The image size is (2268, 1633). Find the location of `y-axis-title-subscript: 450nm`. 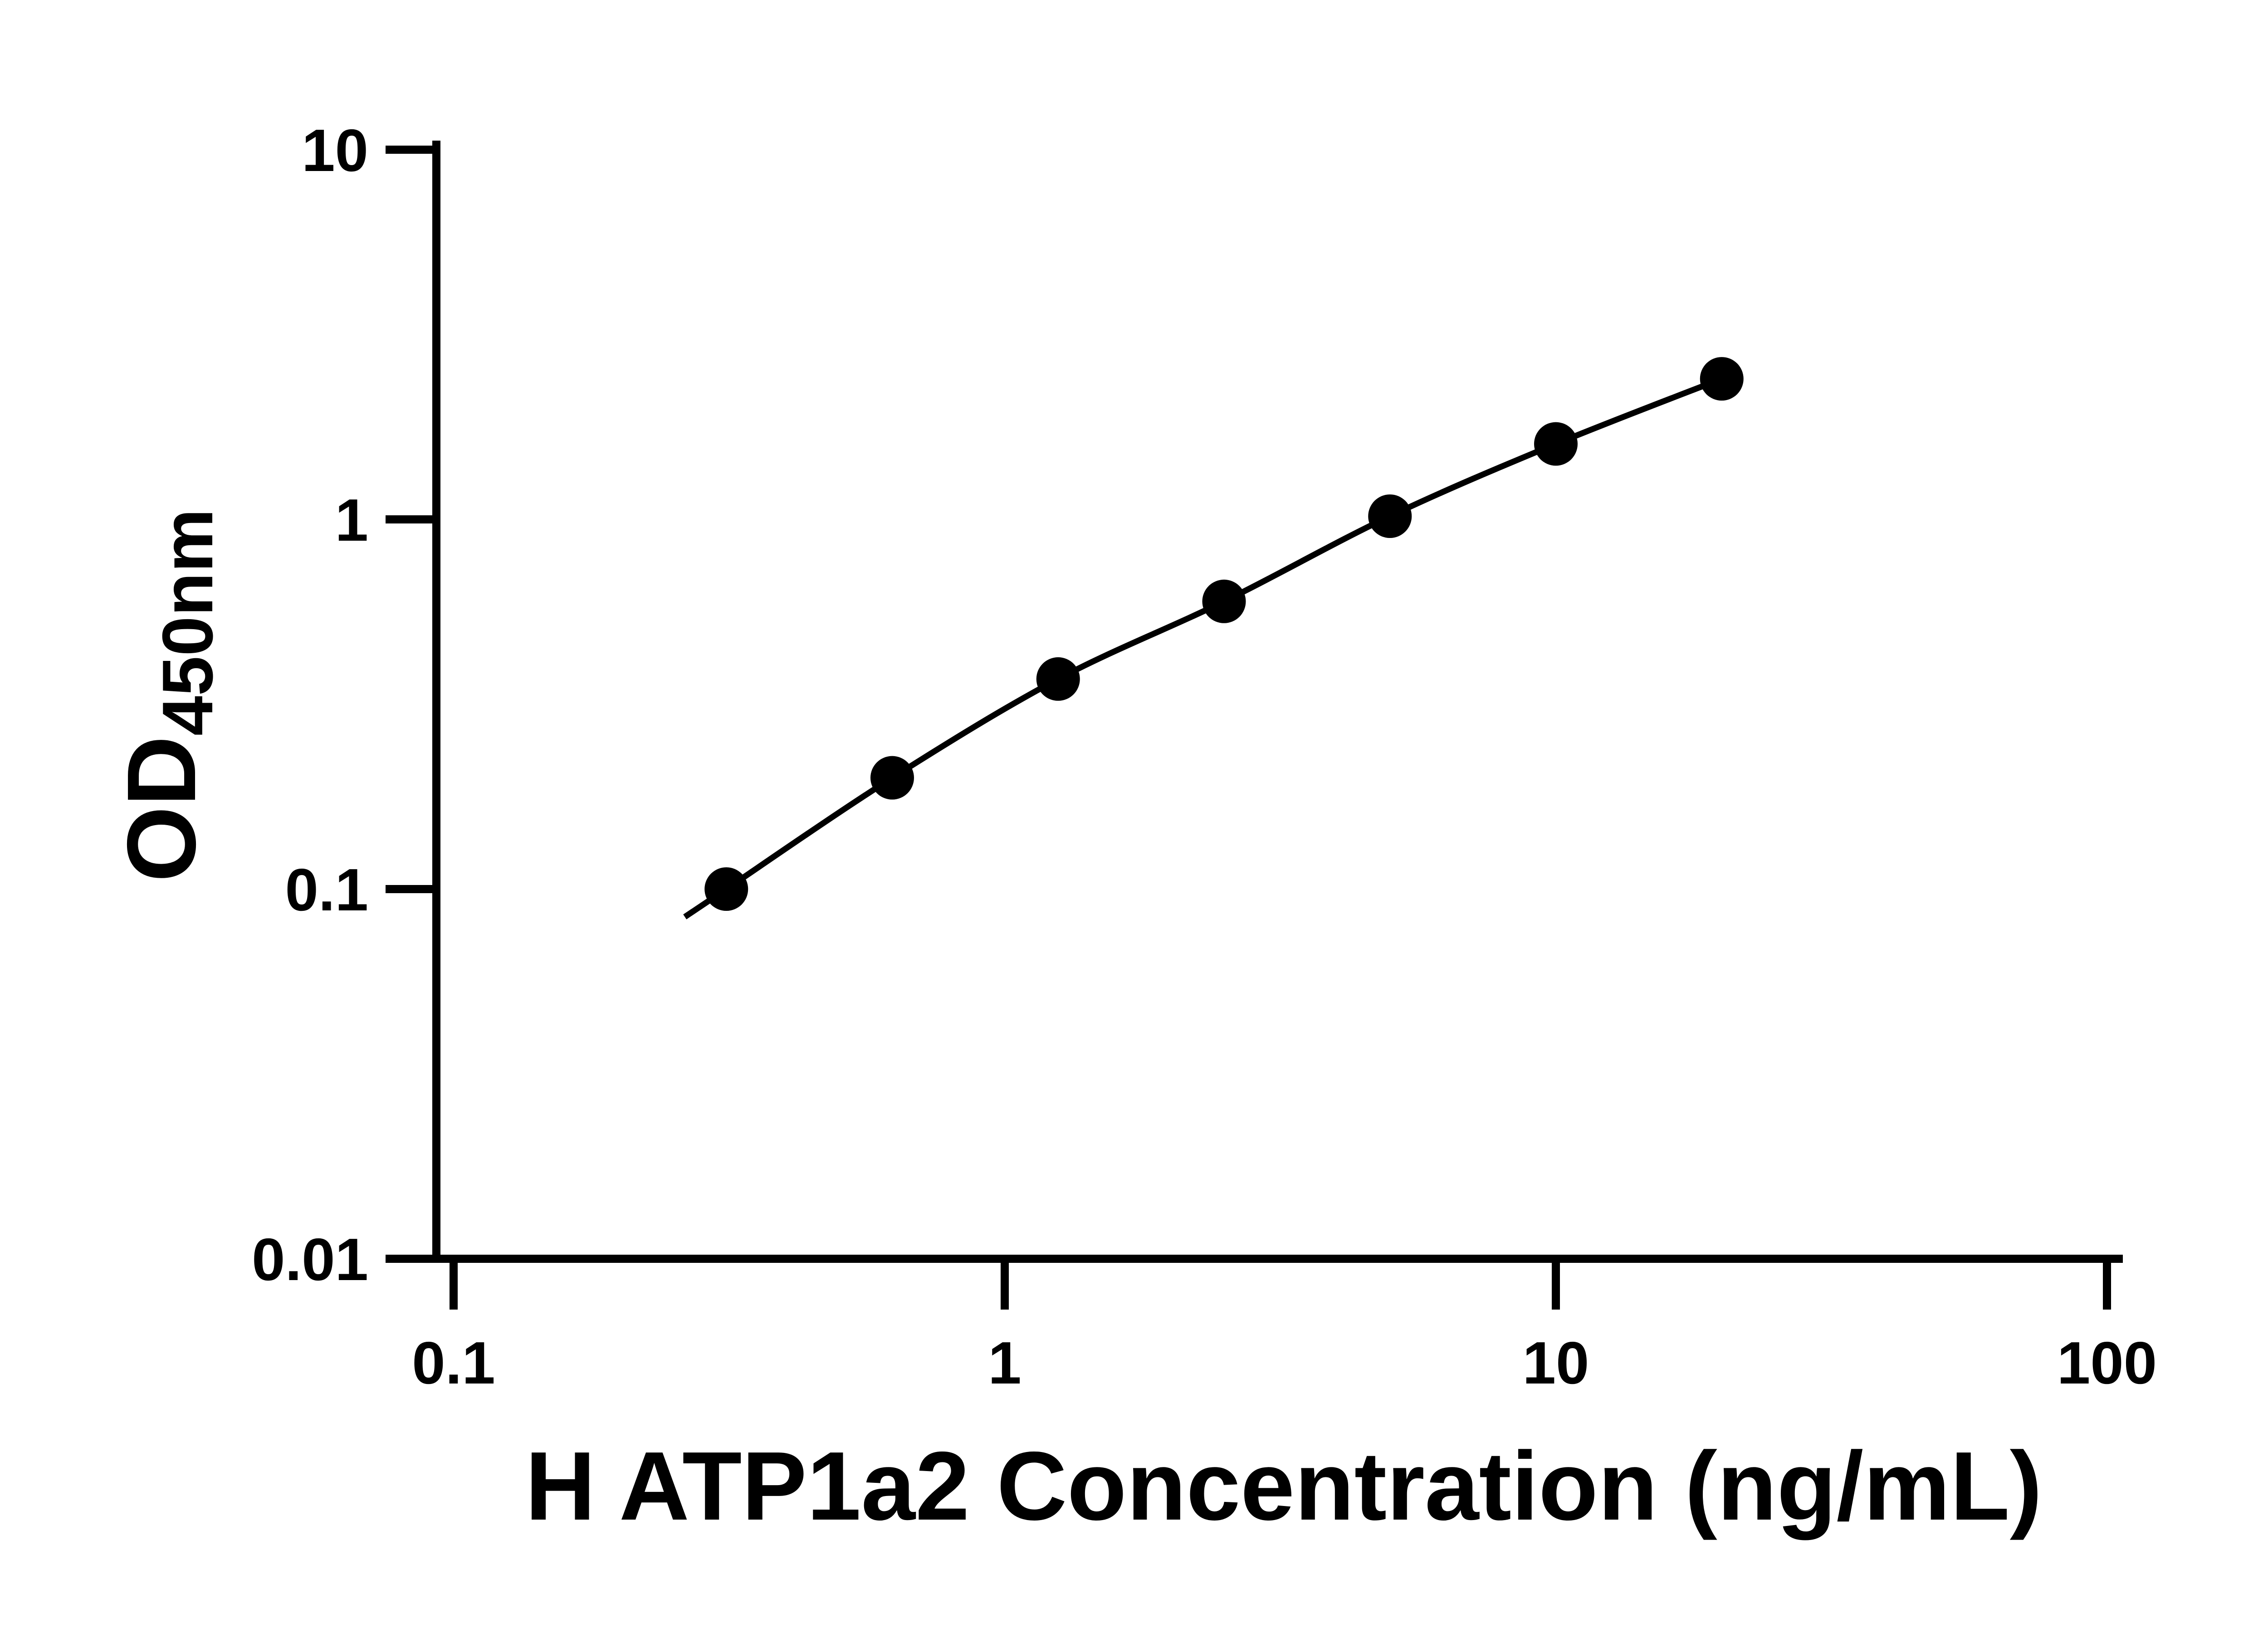

y-axis-title-subscript: 450nm is located at coordinates (188, 622).